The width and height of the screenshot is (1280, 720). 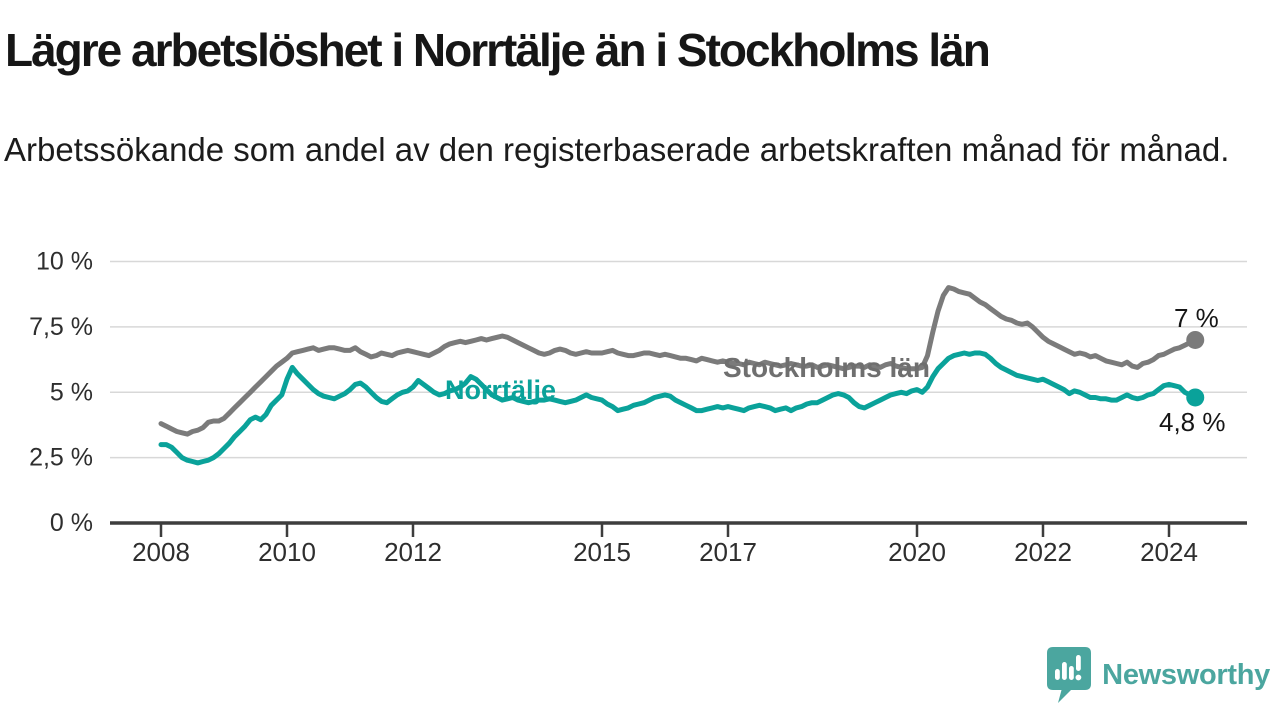 What do you see at coordinates (61, 458) in the screenshot?
I see `y-axis-label: 2,5 %` at bounding box center [61, 458].